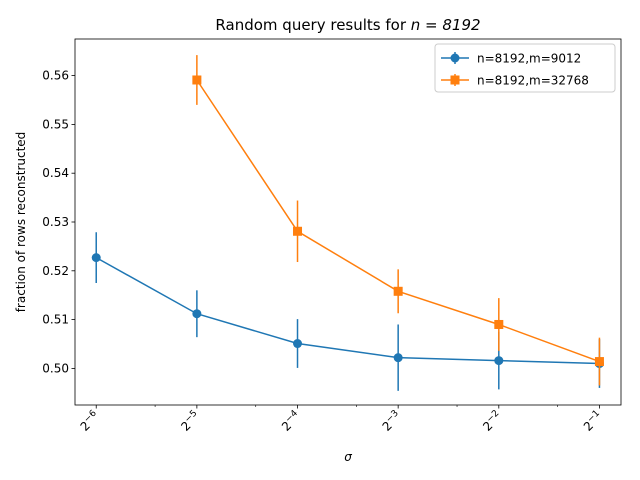 Image resolution: width=640 pixels, height=480 pixels. I want to click on y-axis: 0.50 0.51 0.52 0.53 0.54 0.55 0.56, so click(58, 222).